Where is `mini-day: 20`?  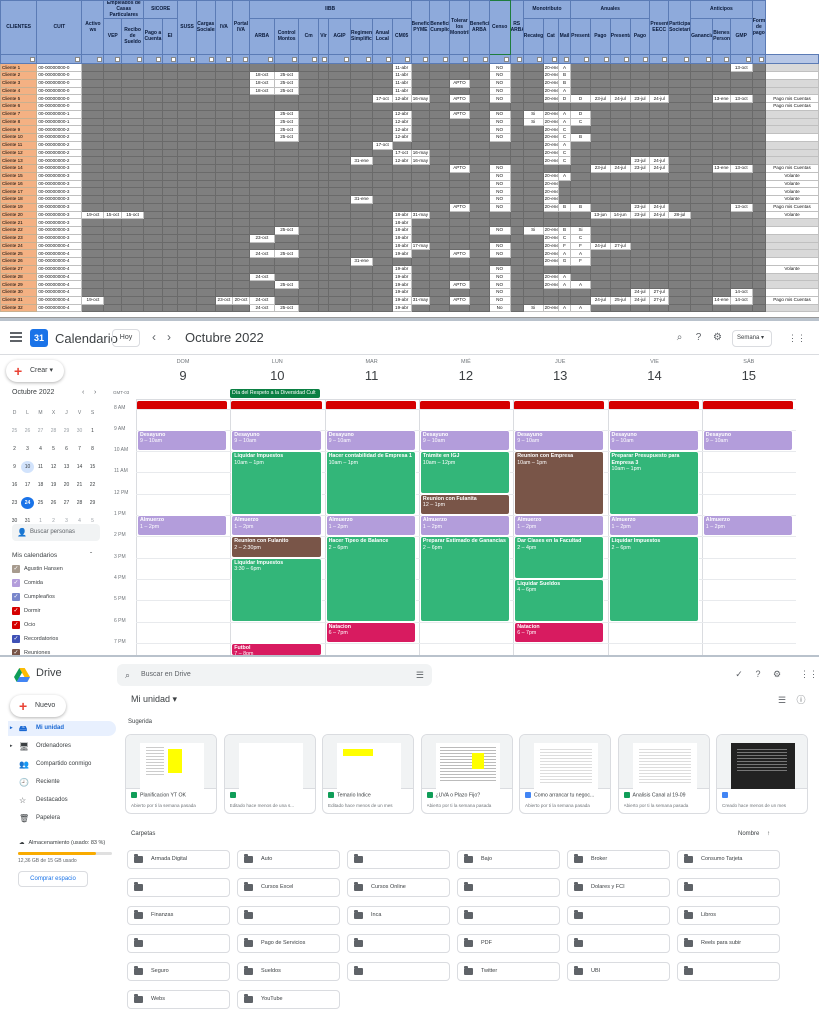 mini-day: 20 is located at coordinates (66, 485).